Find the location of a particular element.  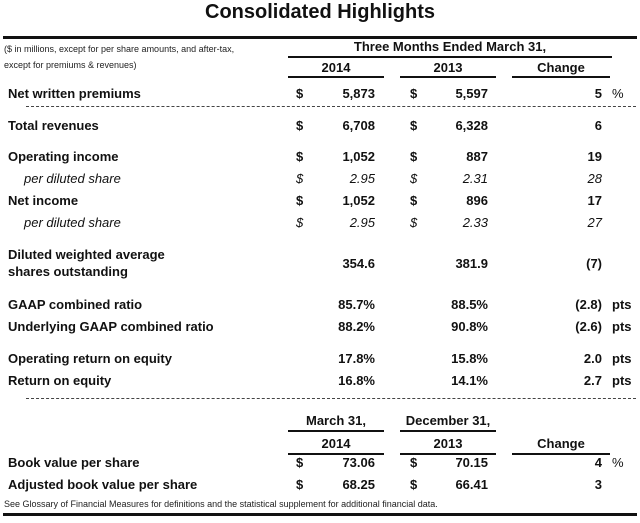

value-prior: 887 is located at coordinates (477, 156).